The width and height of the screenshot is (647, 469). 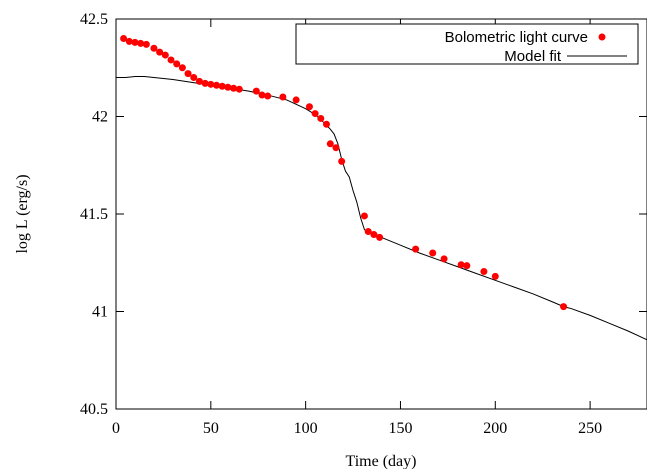 I want to click on x-tick-label: 150, so click(x=400, y=428).